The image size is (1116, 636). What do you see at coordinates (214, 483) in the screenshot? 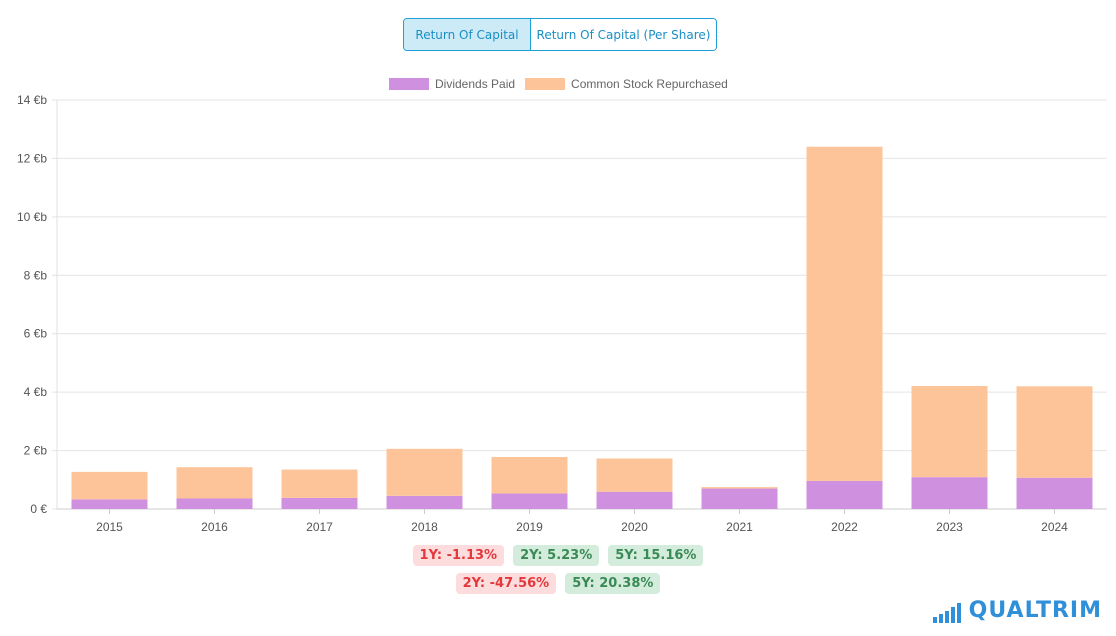
I see `bar-repurchased-2016` at bounding box center [214, 483].